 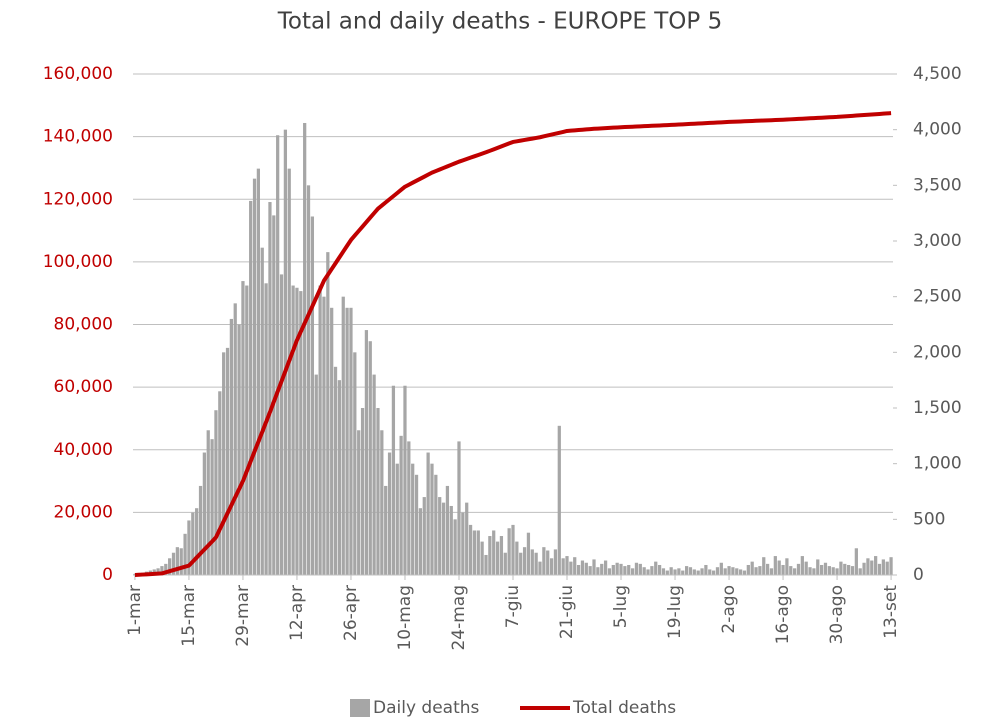 I want to click on x-tick-label: 13-set, so click(x=891, y=612).